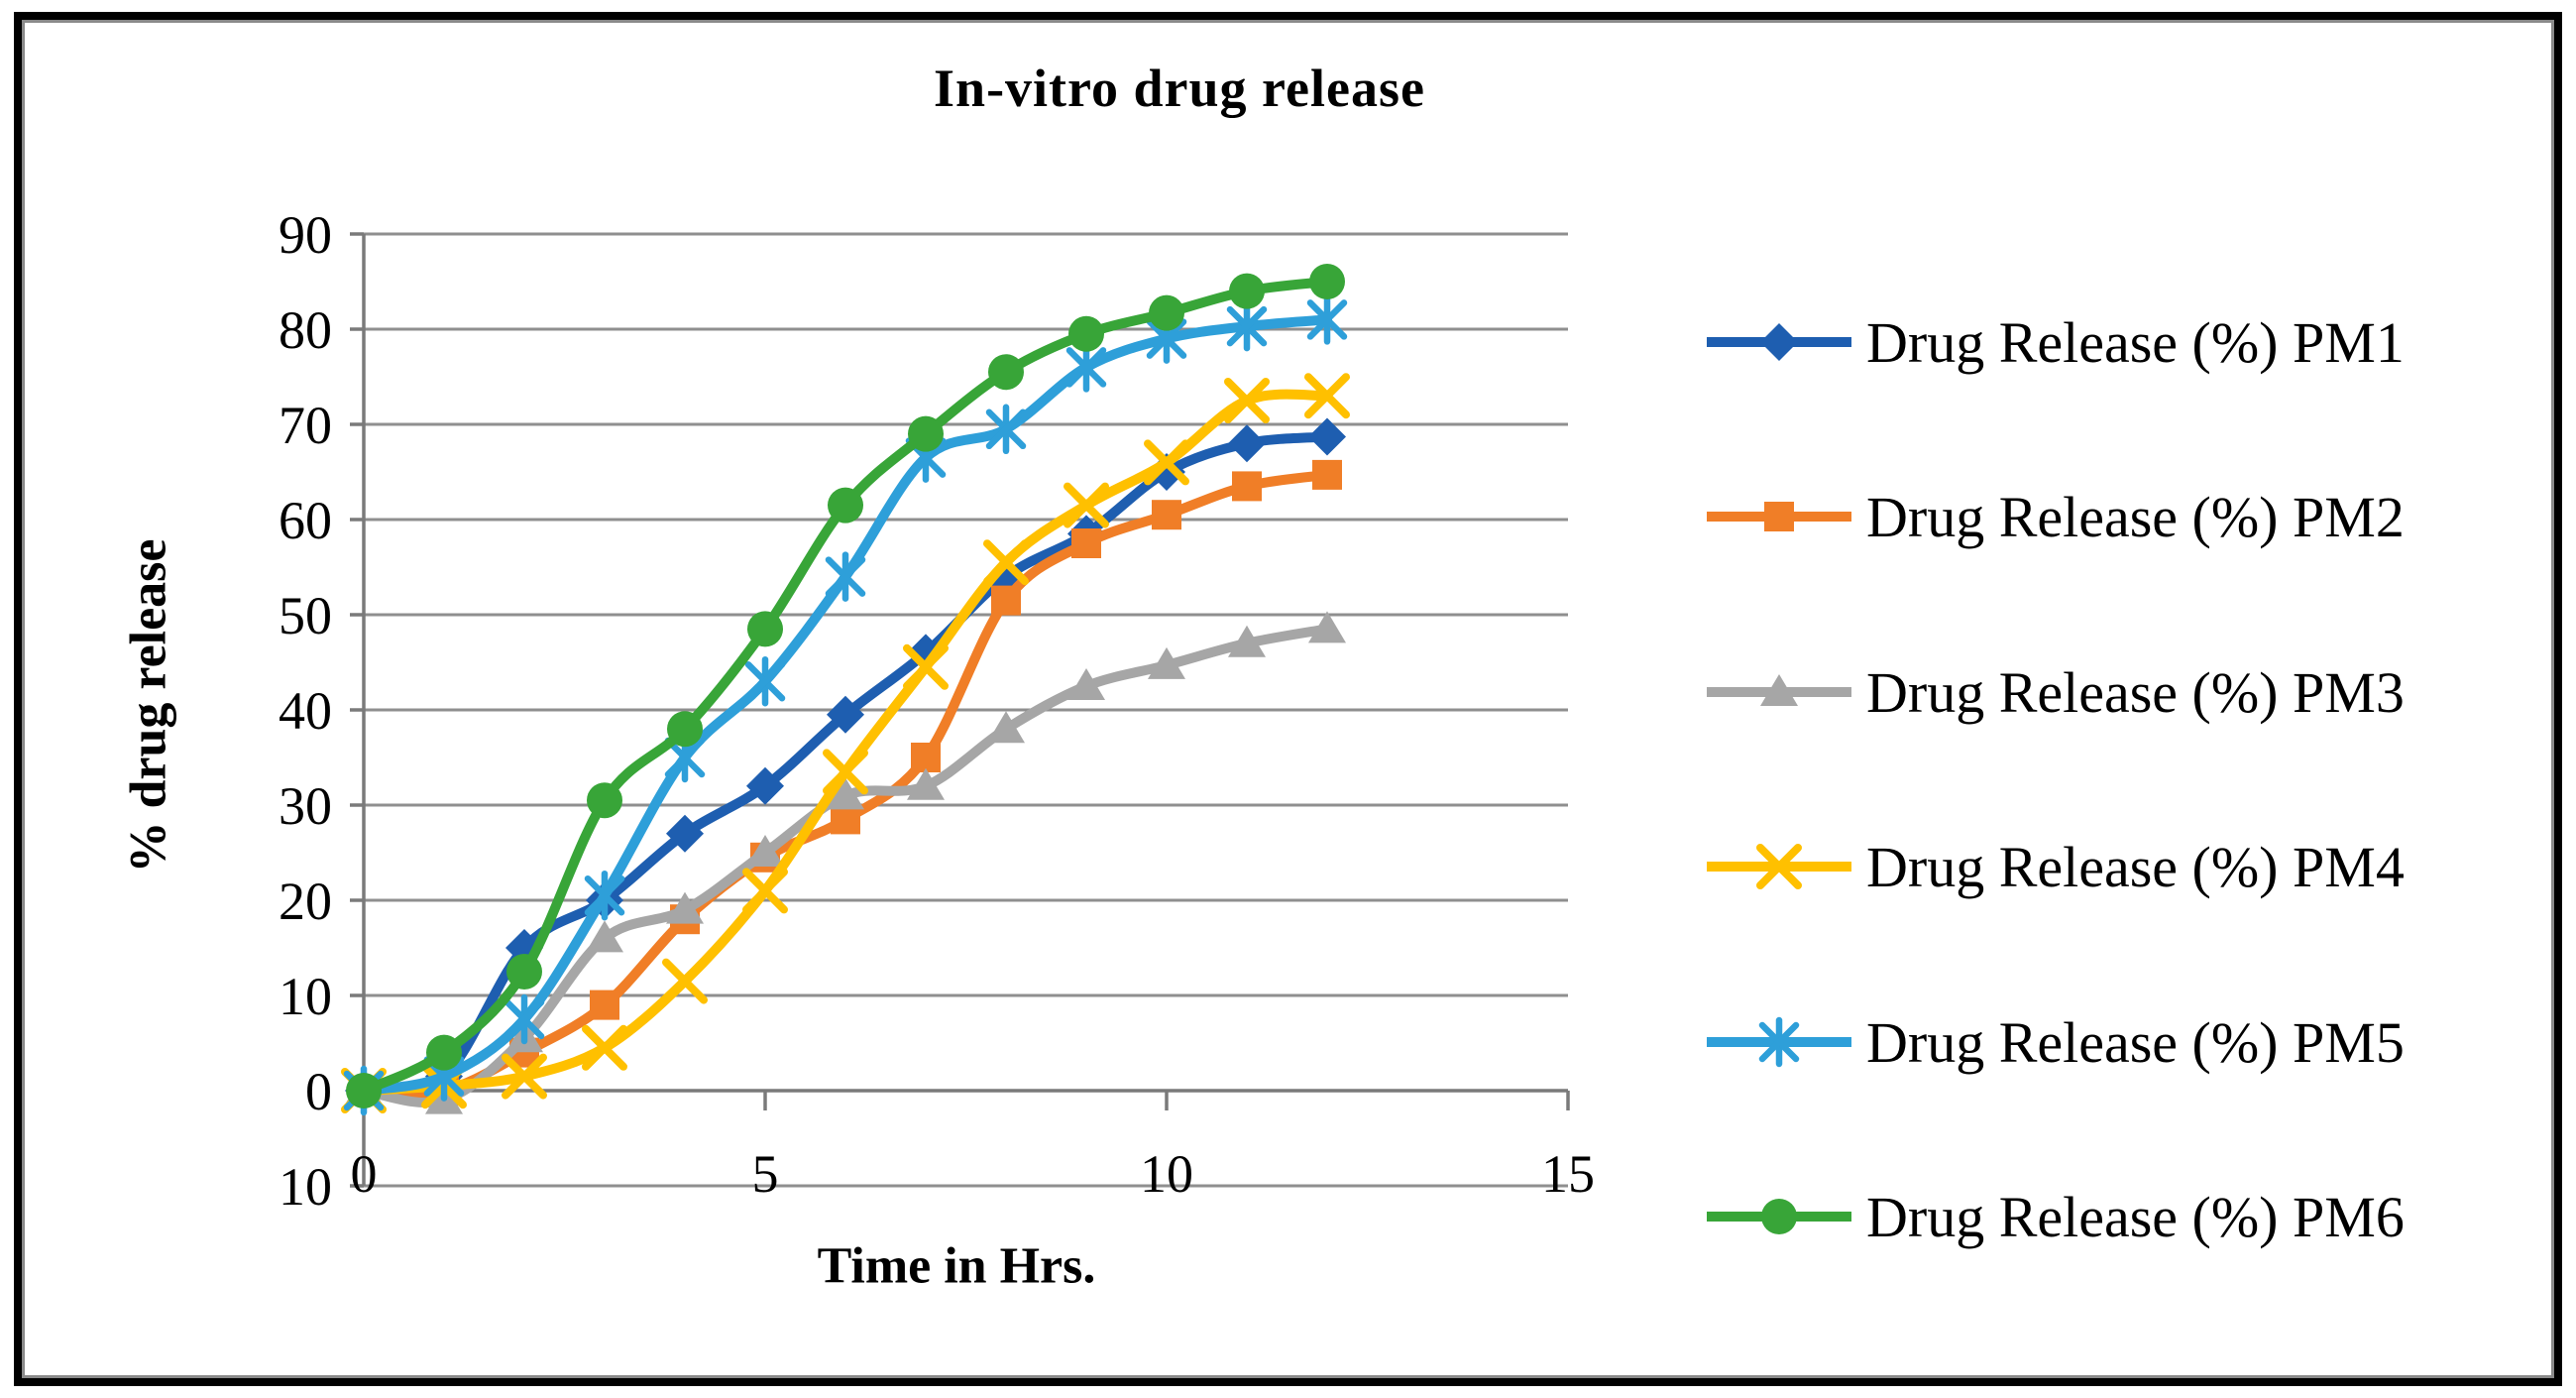 Image resolution: width=2576 pixels, height=1398 pixels. Describe the element at coordinates (1779, 1042) in the screenshot. I see `legend-marker-asterisk` at that location.